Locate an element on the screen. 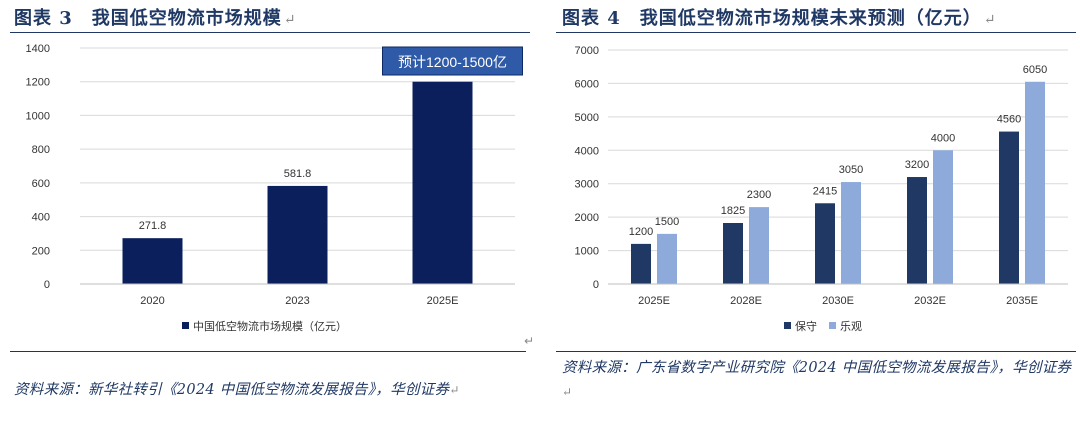 The width and height of the screenshot is (1080, 434). y-tick-label: 6000 is located at coordinates (587, 84).